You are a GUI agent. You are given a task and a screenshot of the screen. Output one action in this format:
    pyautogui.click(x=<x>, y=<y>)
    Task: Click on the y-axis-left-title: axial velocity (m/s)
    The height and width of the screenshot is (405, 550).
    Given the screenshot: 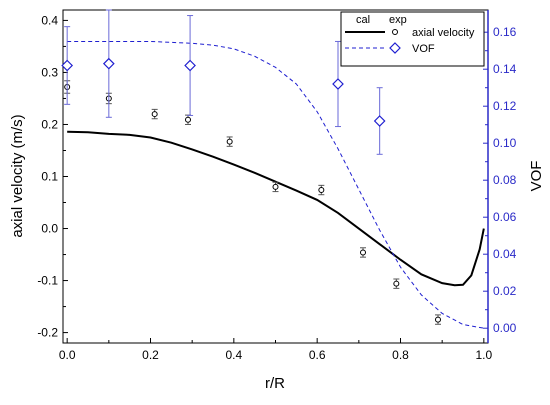 What is the action you would take?
    pyautogui.click(x=17, y=175)
    